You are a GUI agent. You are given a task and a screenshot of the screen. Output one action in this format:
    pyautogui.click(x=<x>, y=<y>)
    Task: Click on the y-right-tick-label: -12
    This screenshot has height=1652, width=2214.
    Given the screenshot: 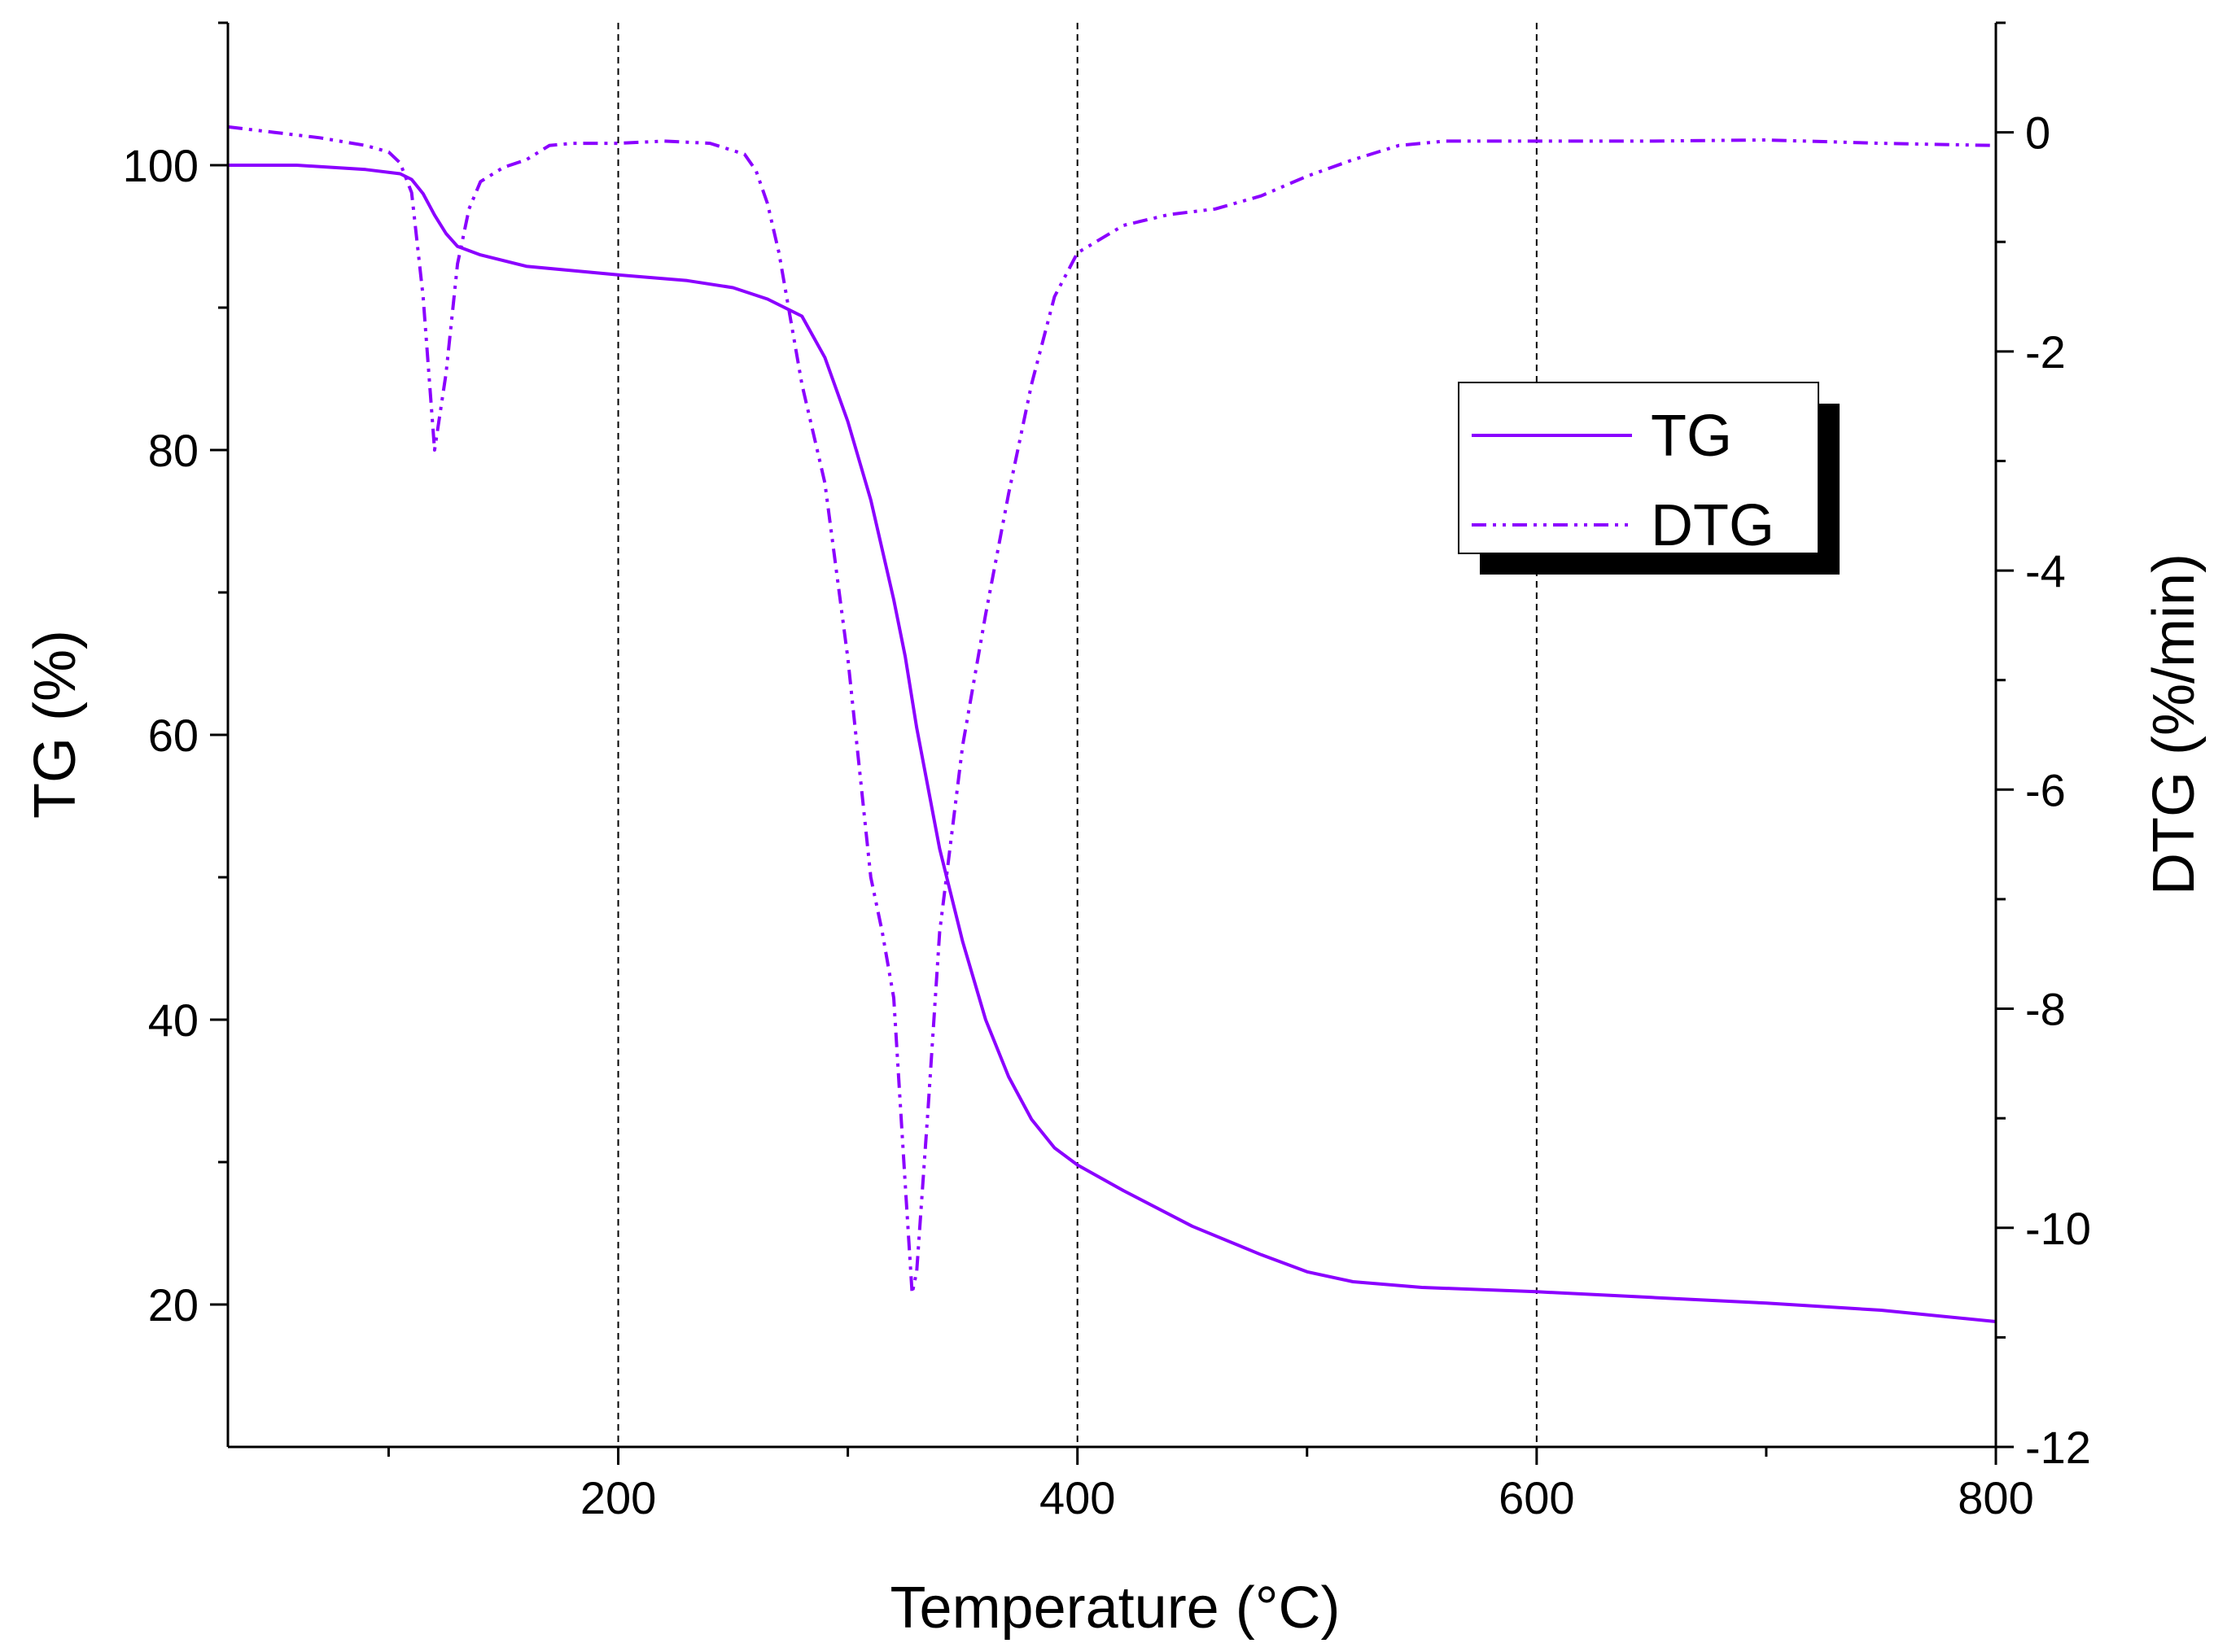 What is the action you would take?
    pyautogui.click(x=2058, y=1447)
    